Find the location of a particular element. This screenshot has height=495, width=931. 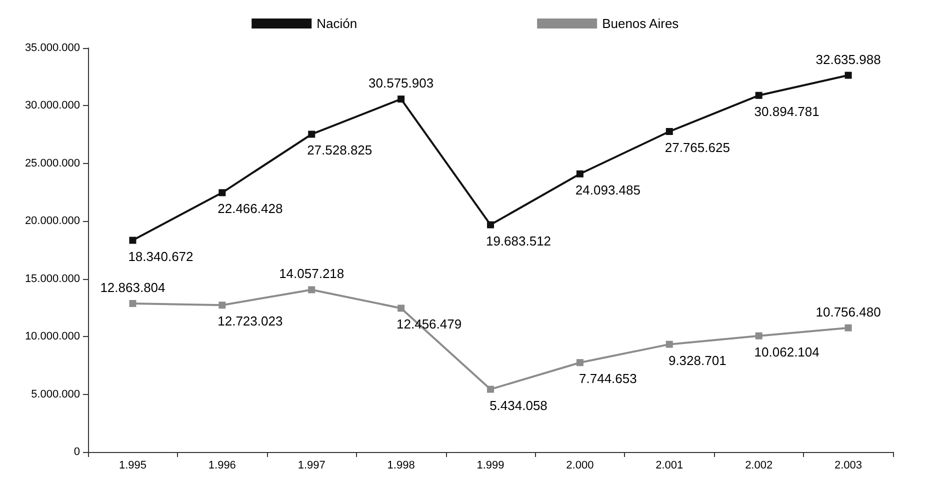

data-label: 12.456.479 is located at coordinates (429, 324).